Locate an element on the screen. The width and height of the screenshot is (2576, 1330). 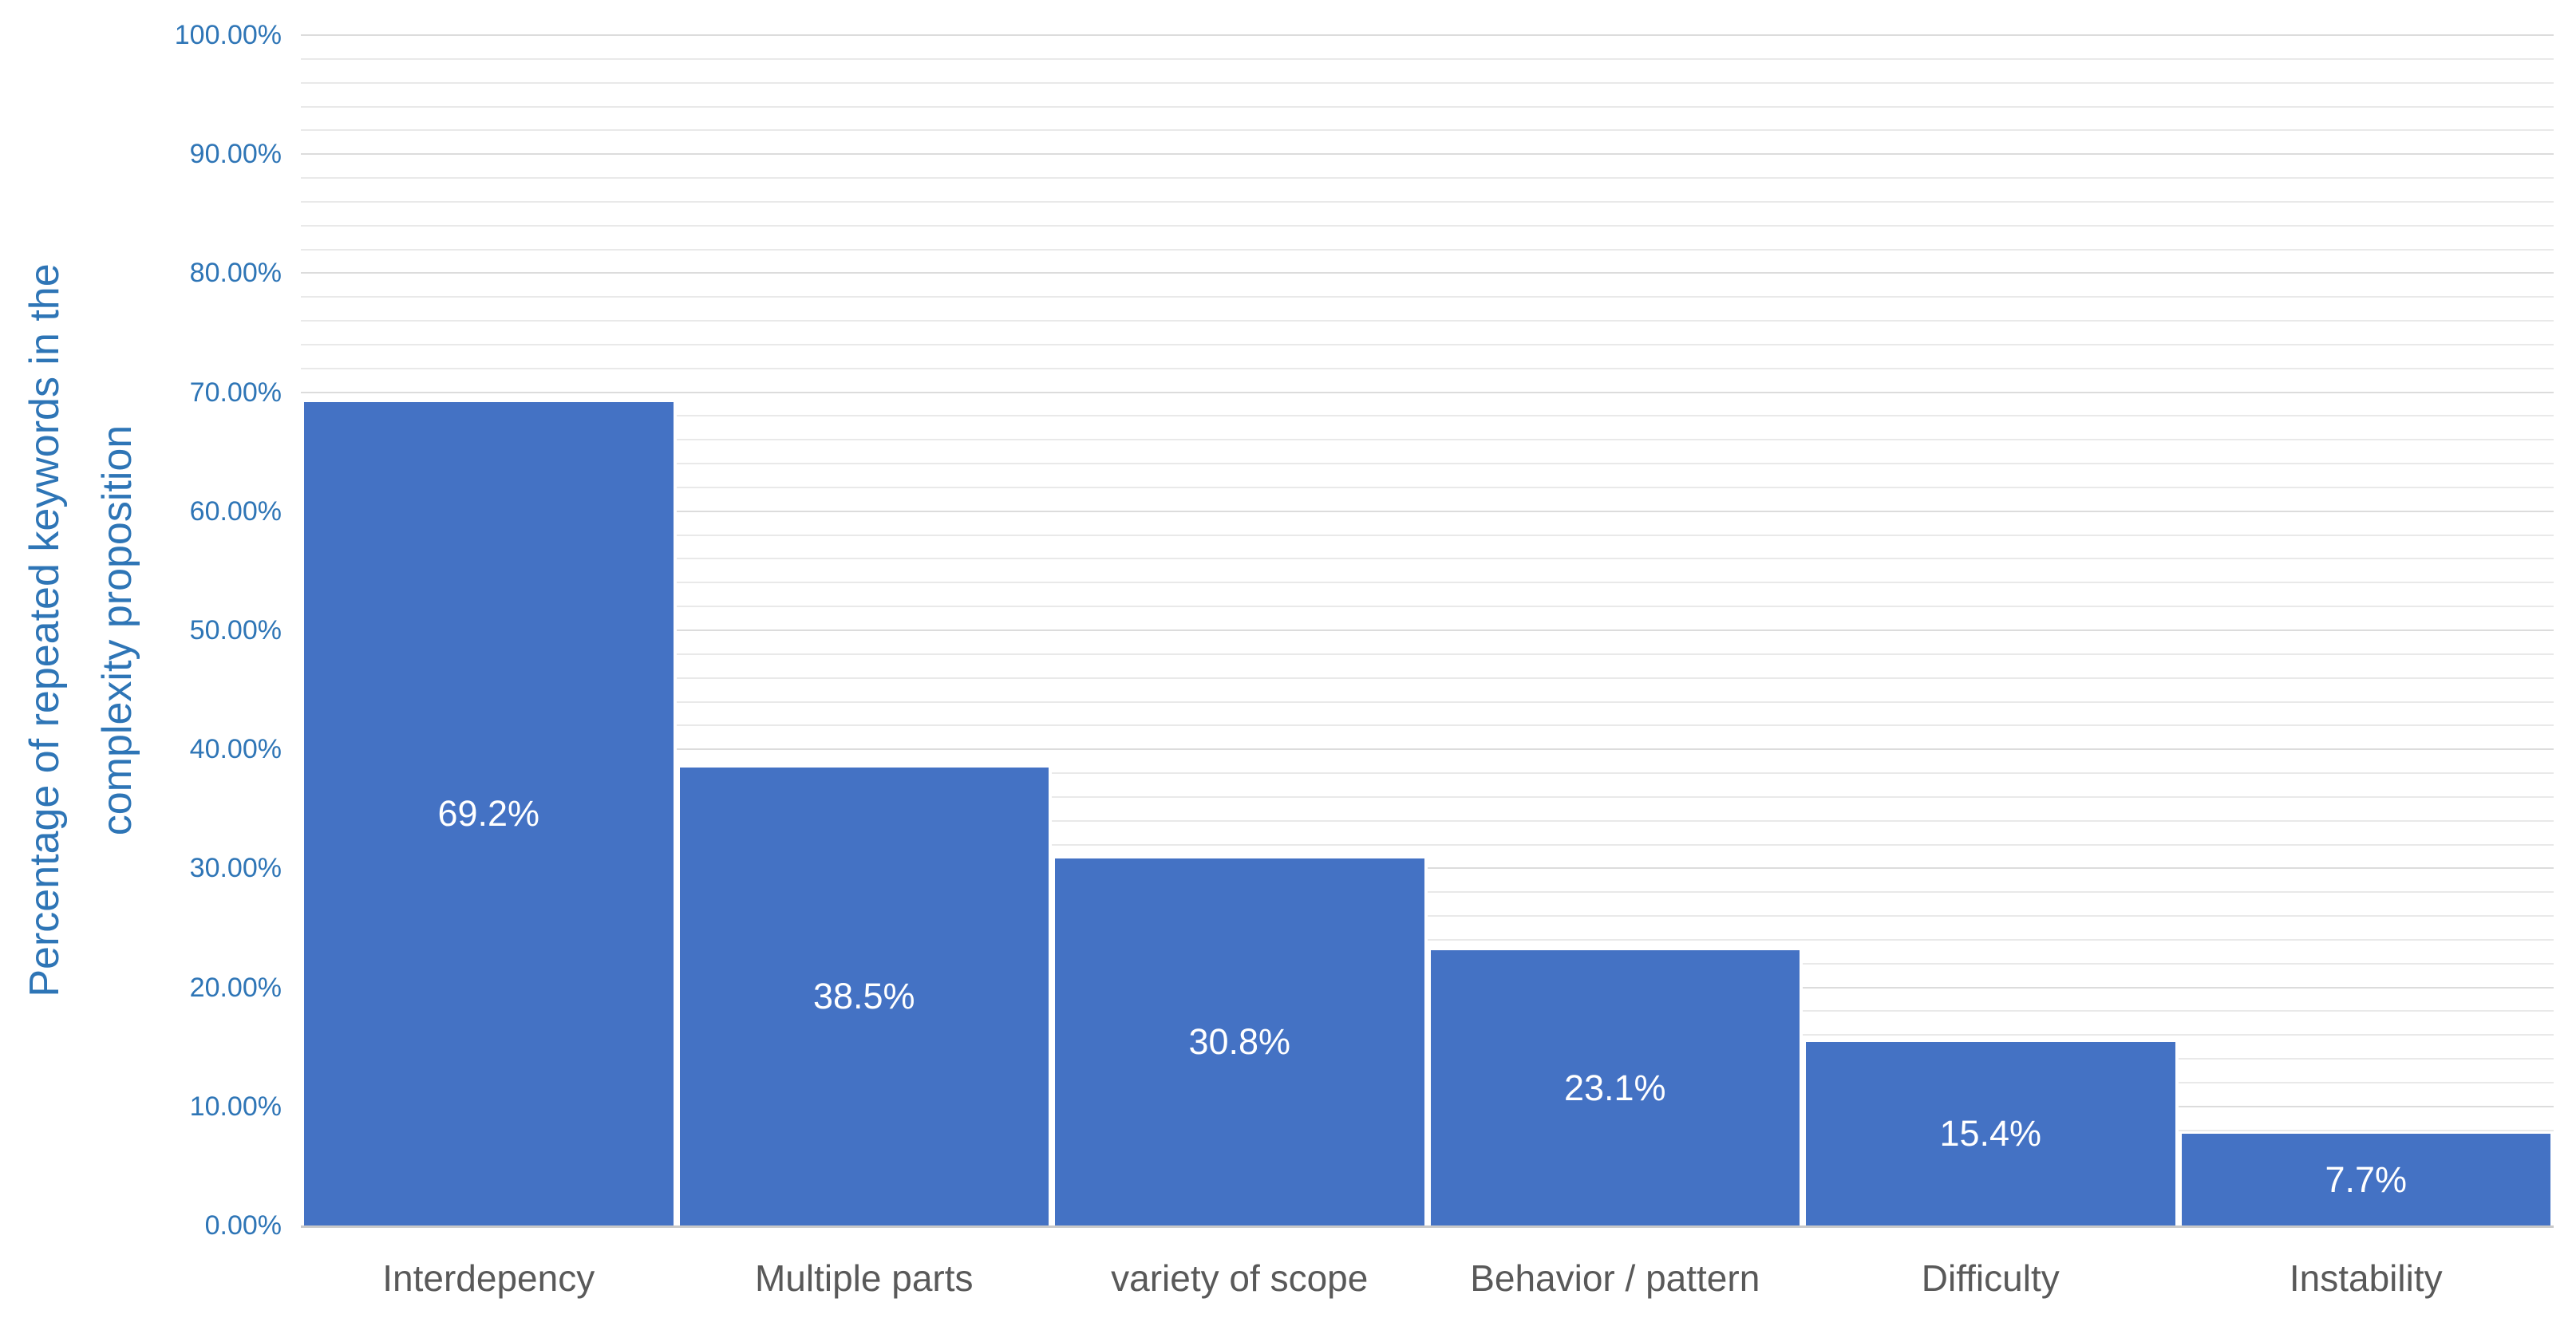
x-axis-line is located at coordinates (1427, 1227).